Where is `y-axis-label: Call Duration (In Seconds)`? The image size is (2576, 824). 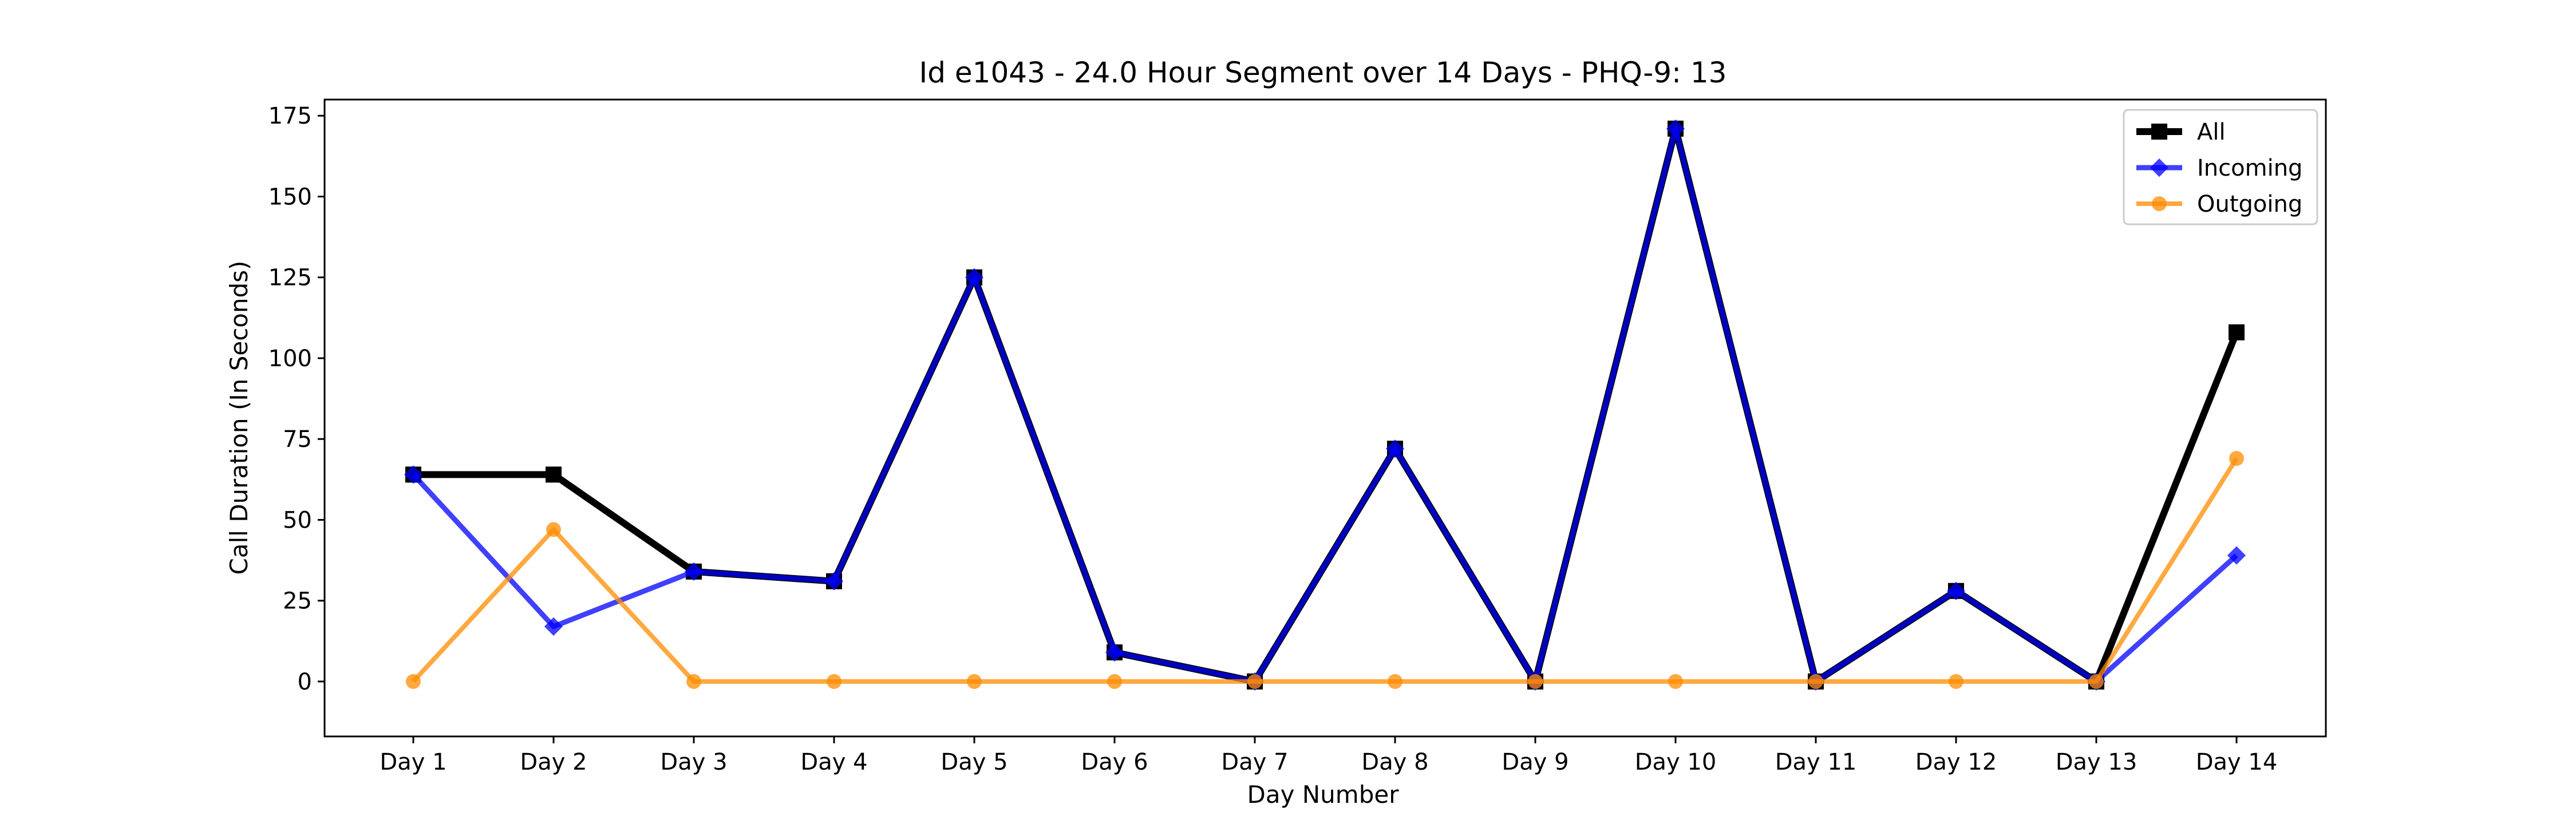 y-axis-label: Call Duration (In Seconds) is located at coordinates (239, 417).